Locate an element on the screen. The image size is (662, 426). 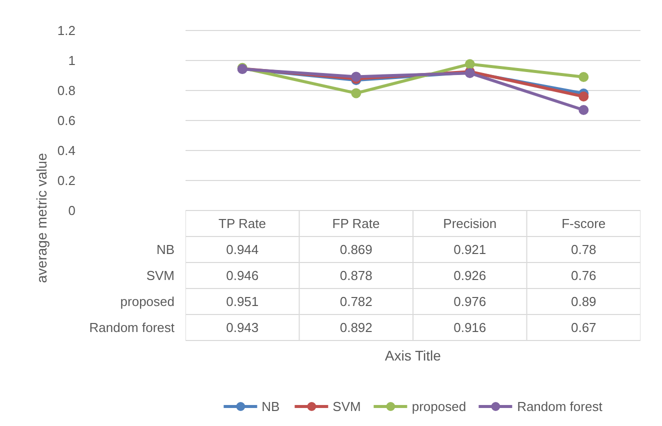
data-label: 0.921 is located at coordinates (470, 249).